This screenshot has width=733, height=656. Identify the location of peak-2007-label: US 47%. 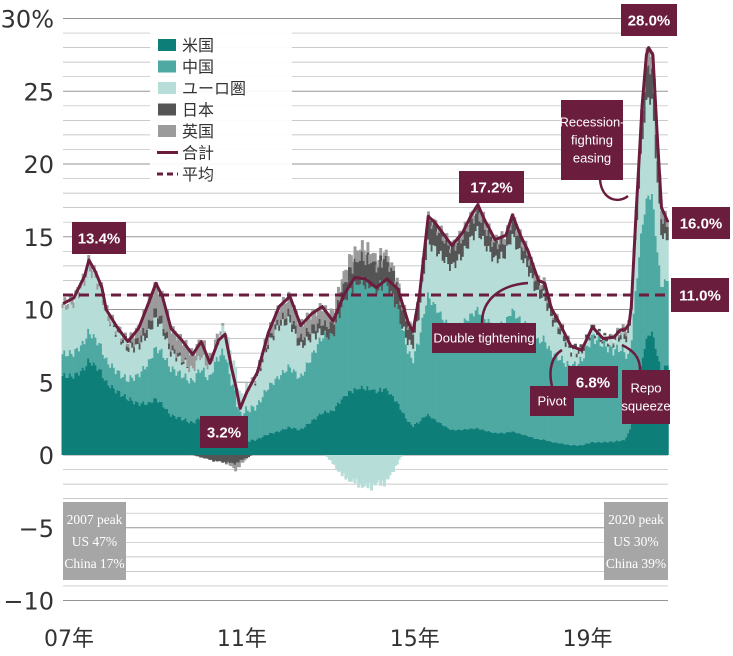
(94, 541).